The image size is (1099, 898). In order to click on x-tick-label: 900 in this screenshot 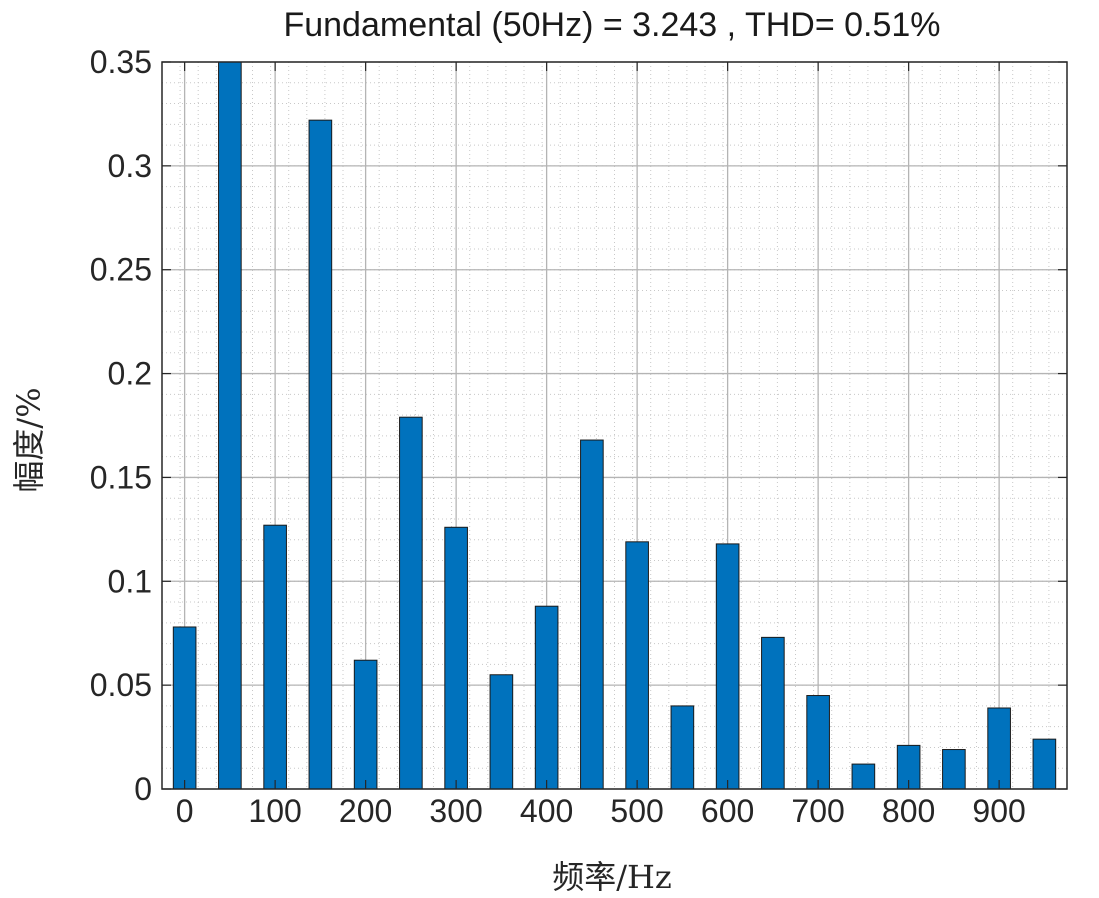, I will do `click(998, 811)`.